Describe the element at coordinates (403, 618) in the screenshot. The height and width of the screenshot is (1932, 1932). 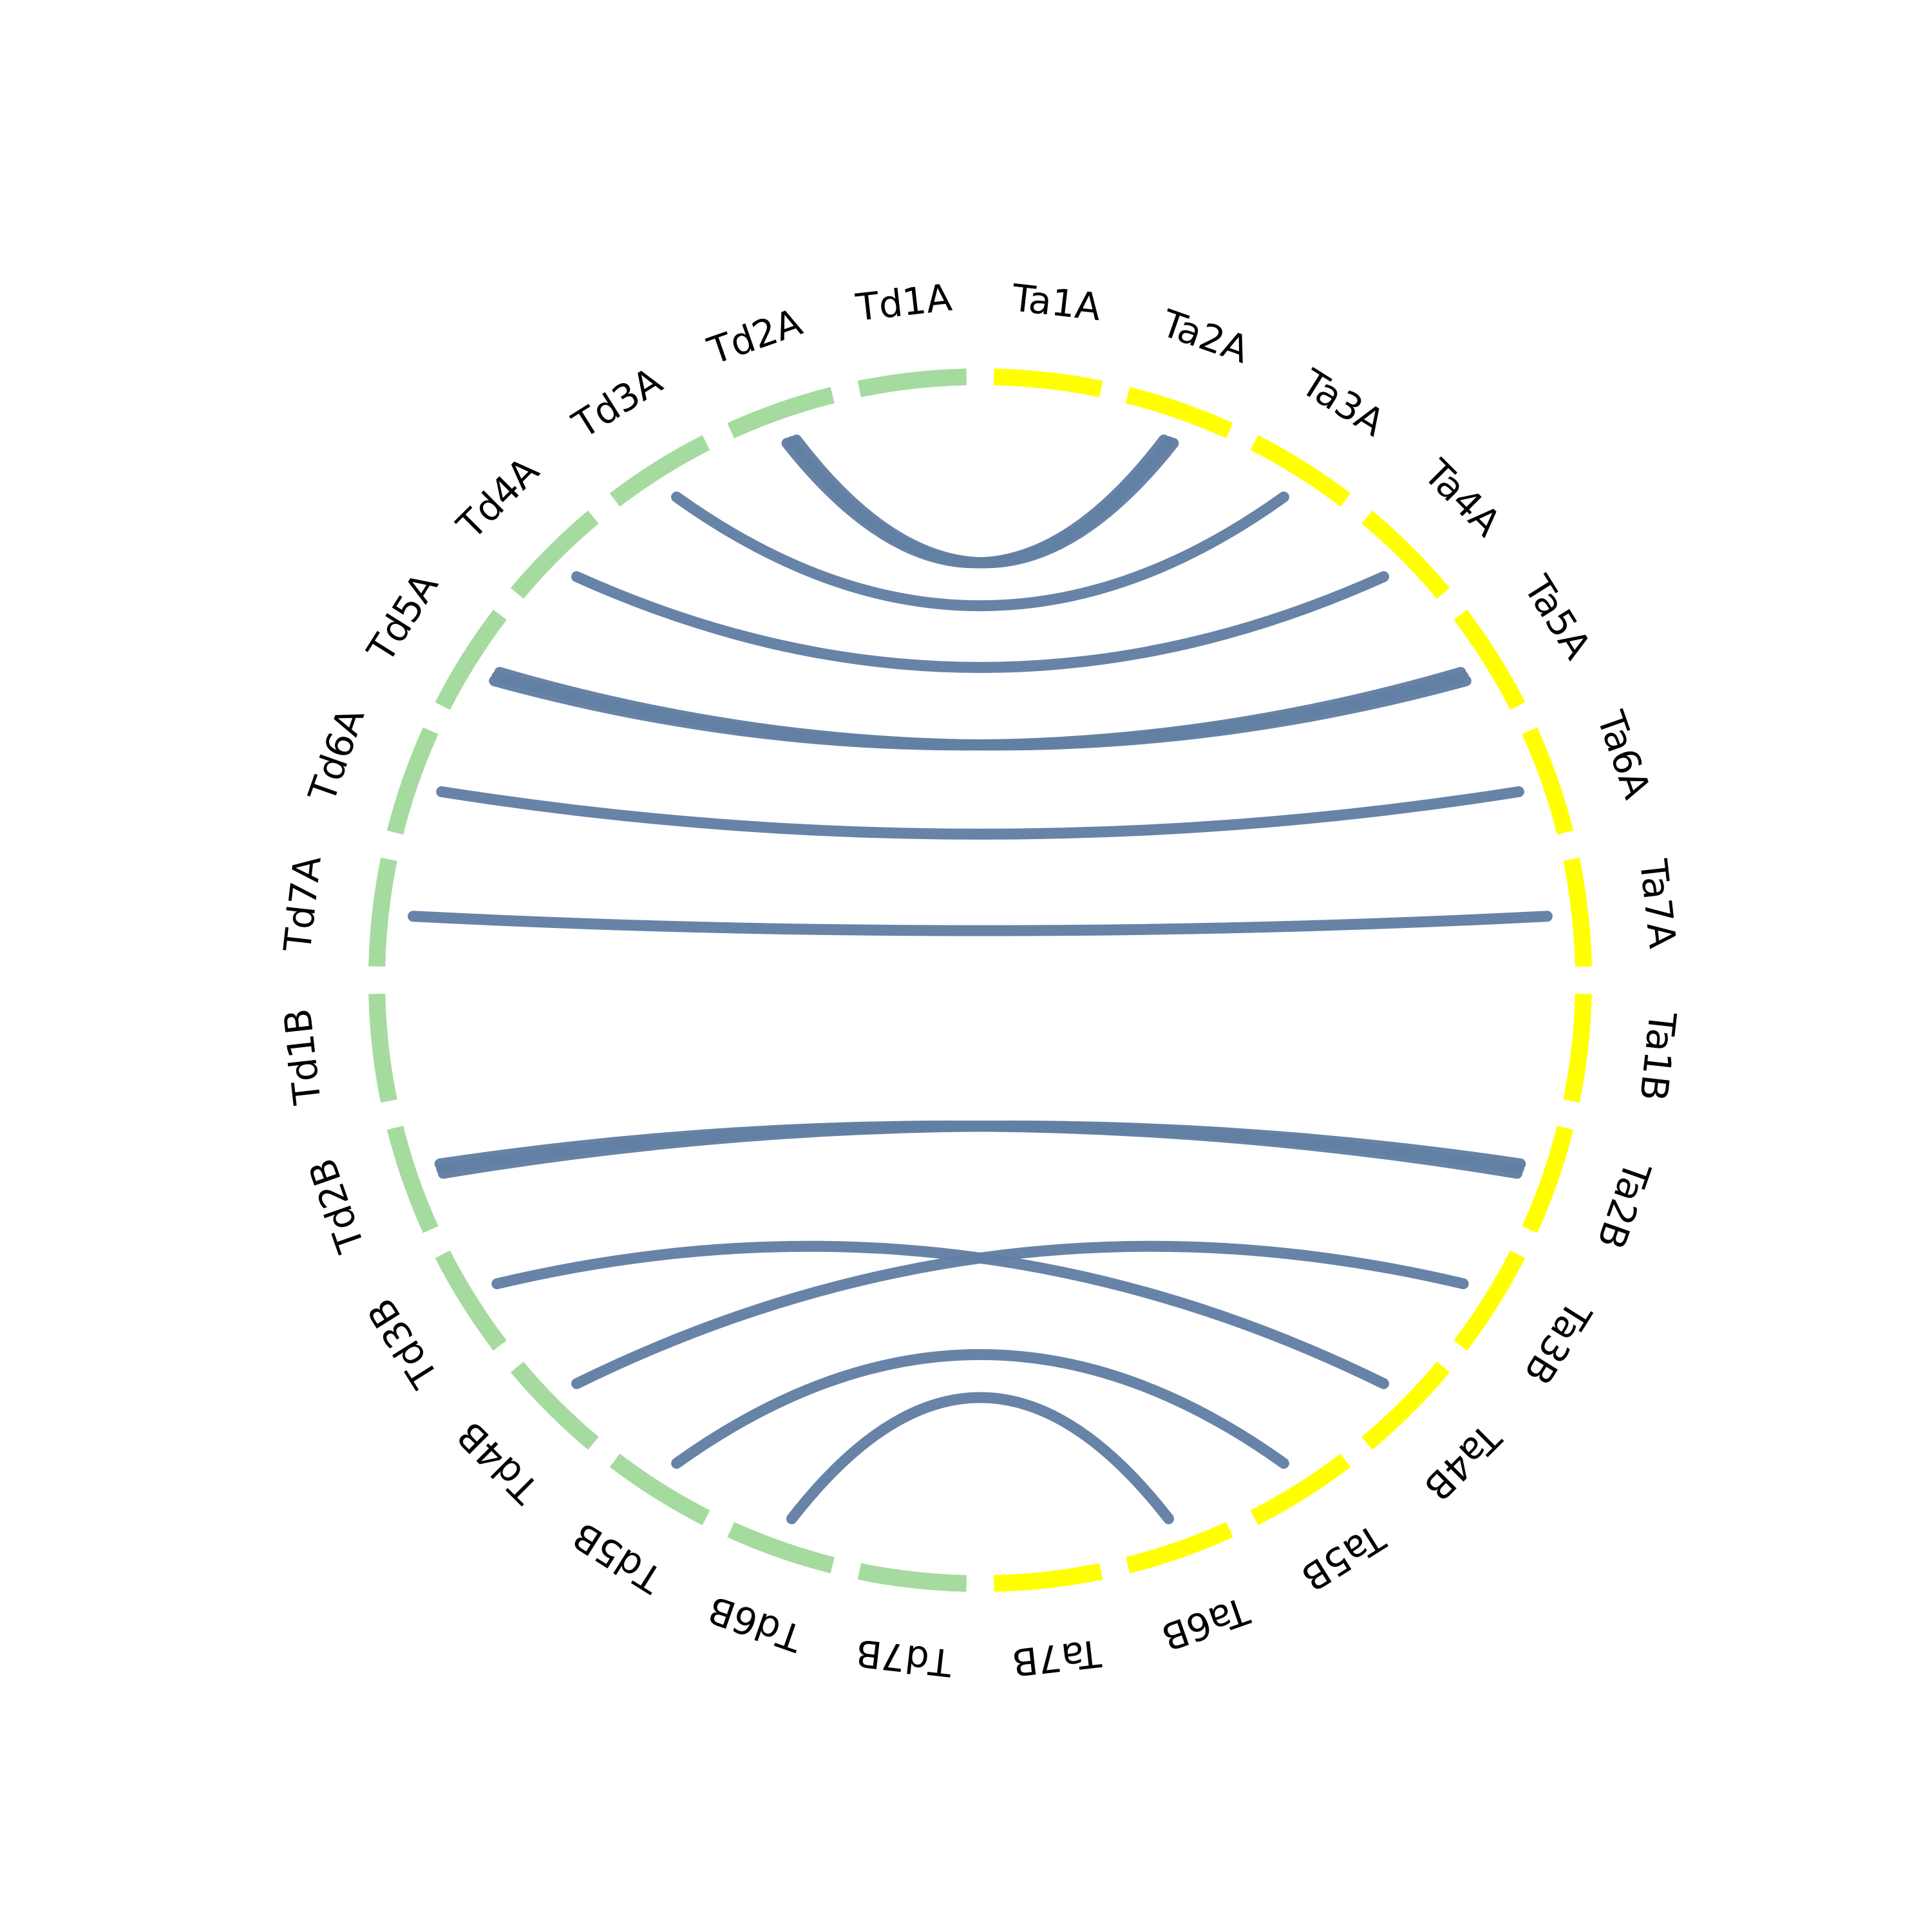
I see `chromosome-label-td5a: Td5A` at that location.